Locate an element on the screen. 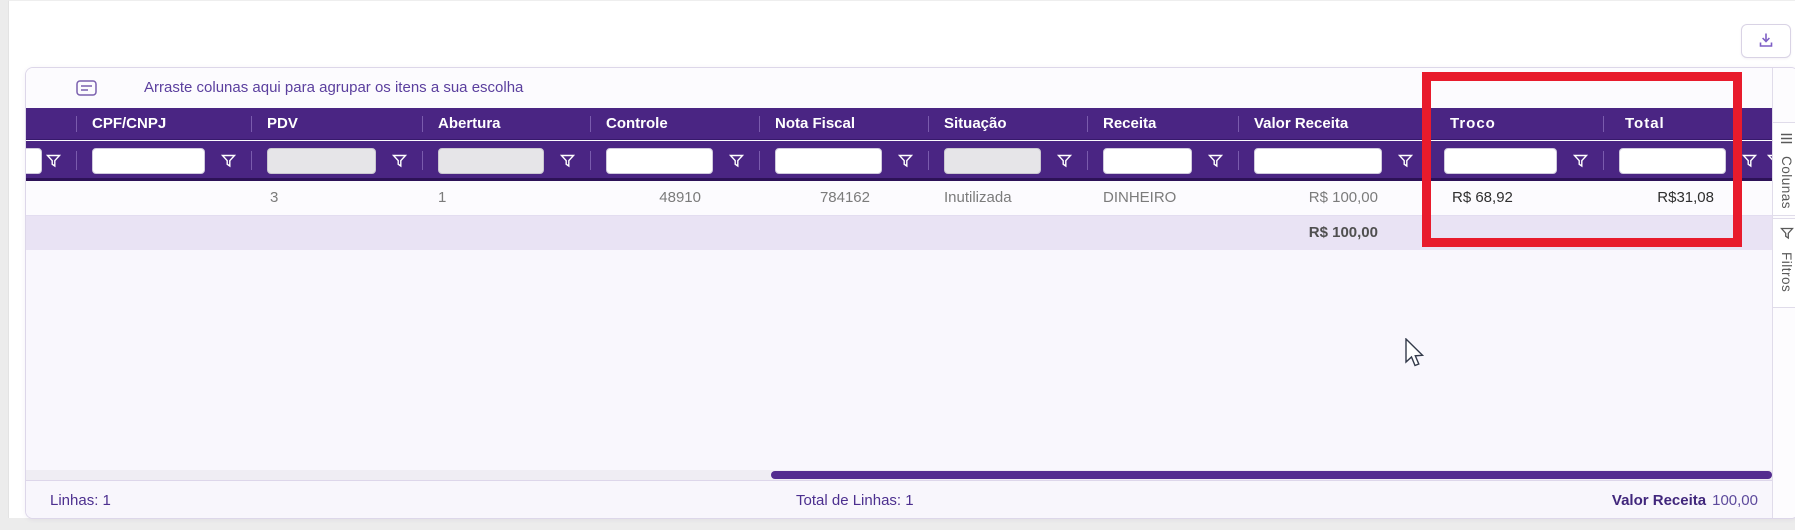 This screenshot has height=530, width=1795. filter-cell-troco is located at coordinates (1515, 161).